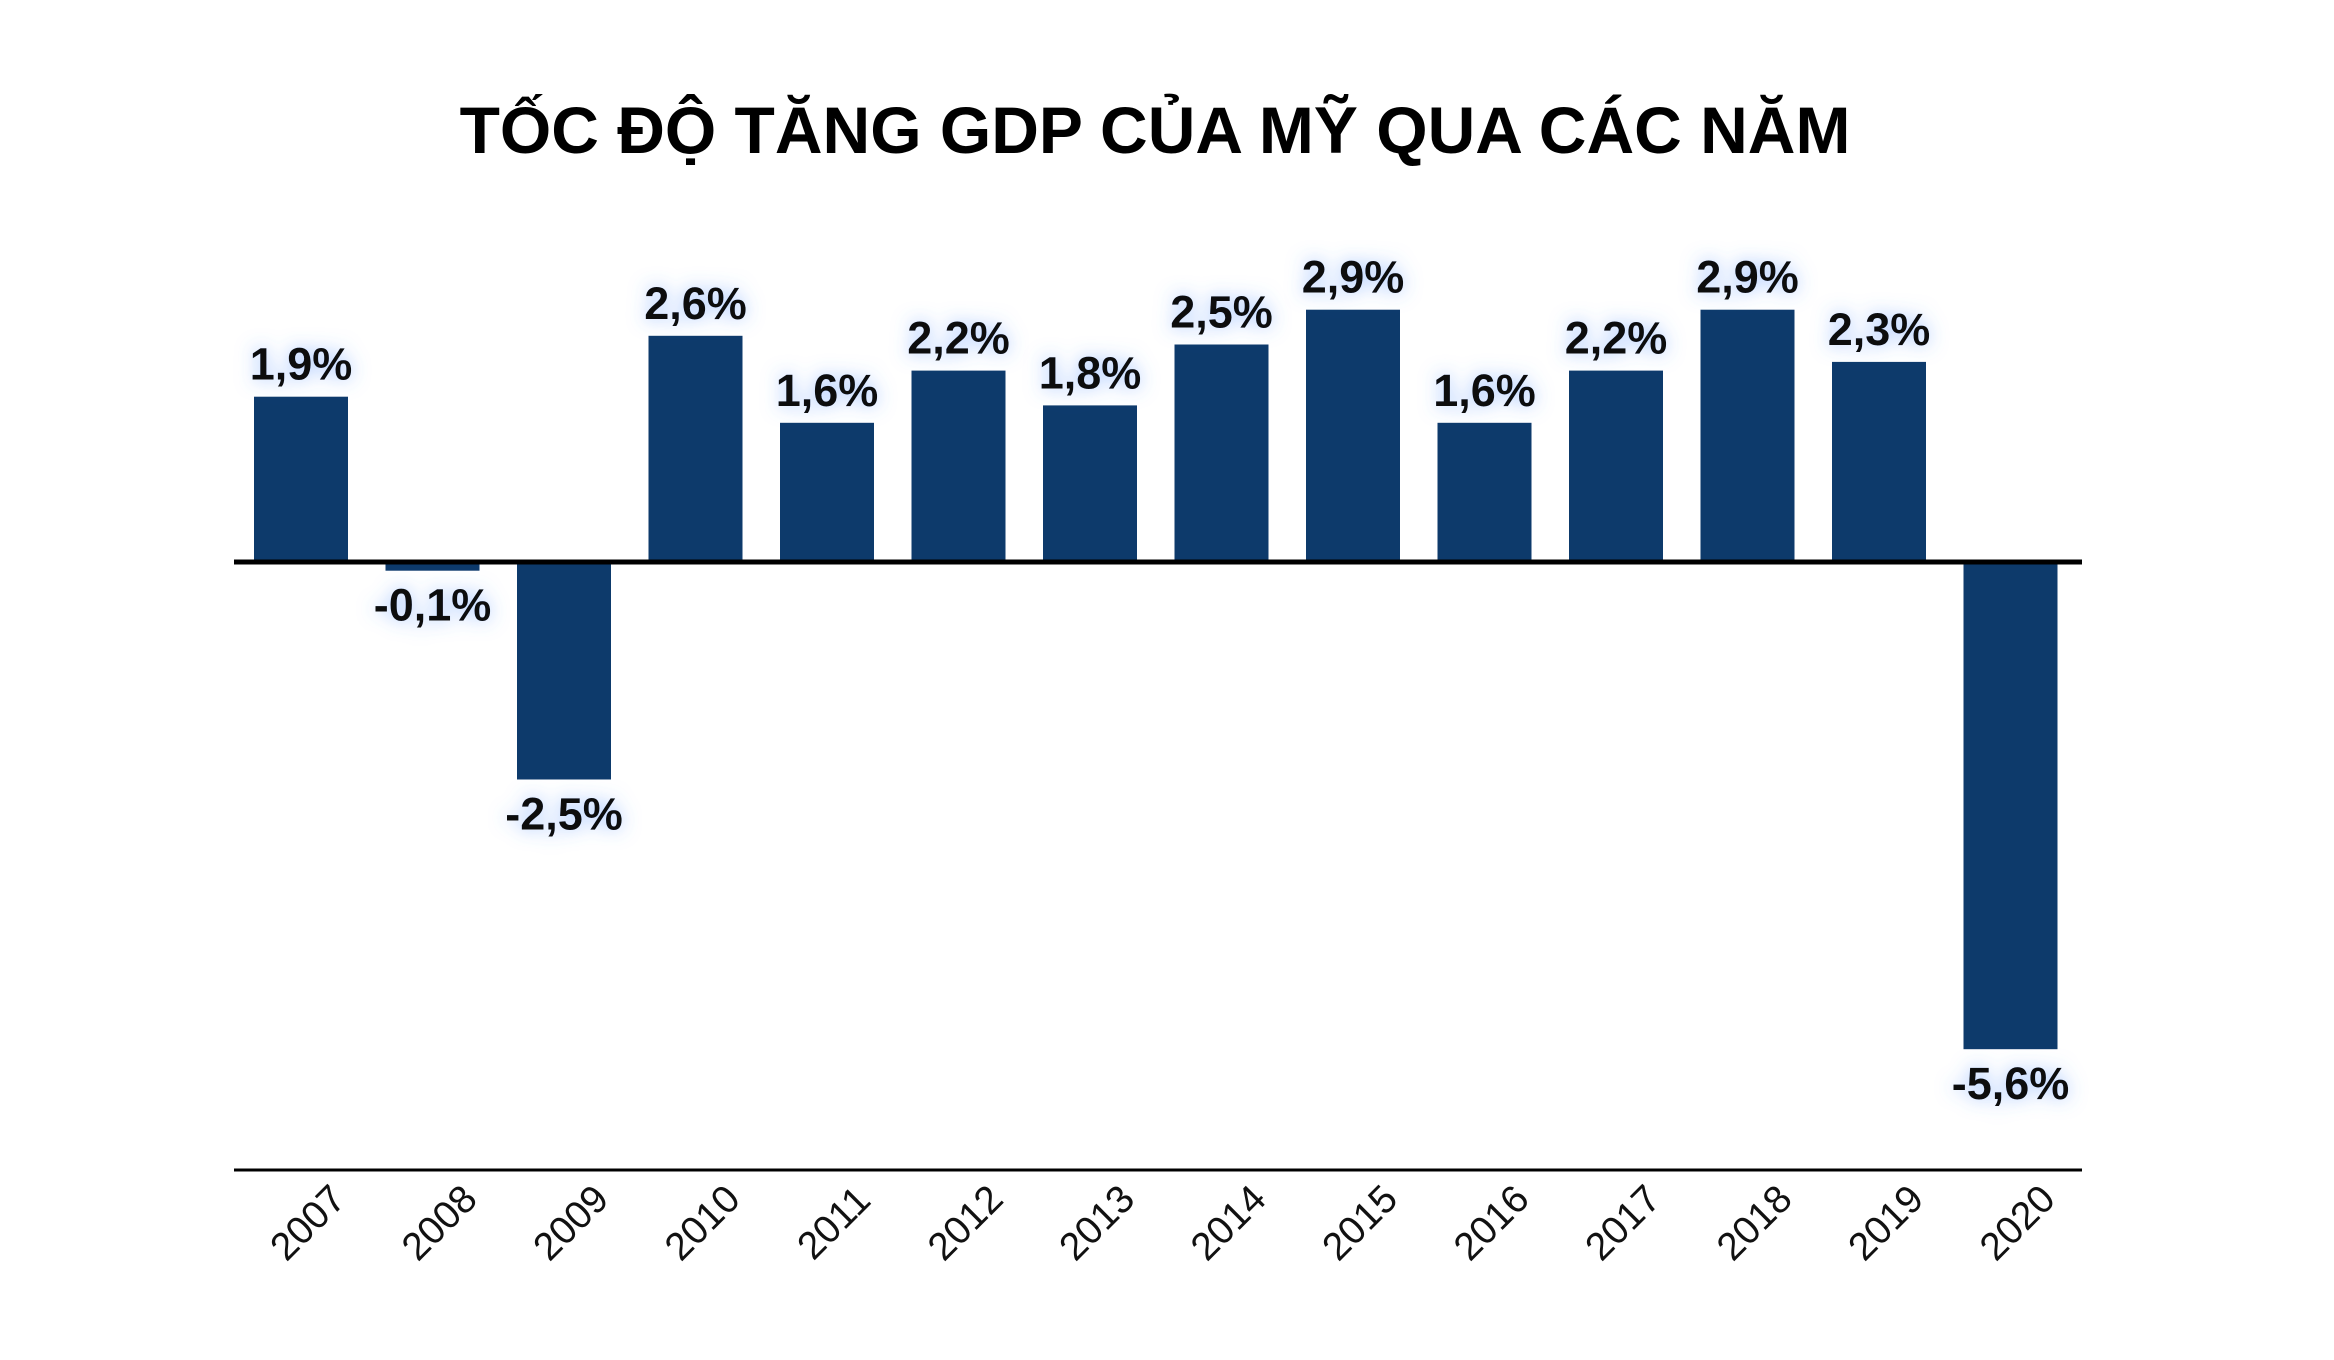  Describe the element at coordinates (834, 1223) in the screenshot. I see `x-tick-2011: 2011` at that location.